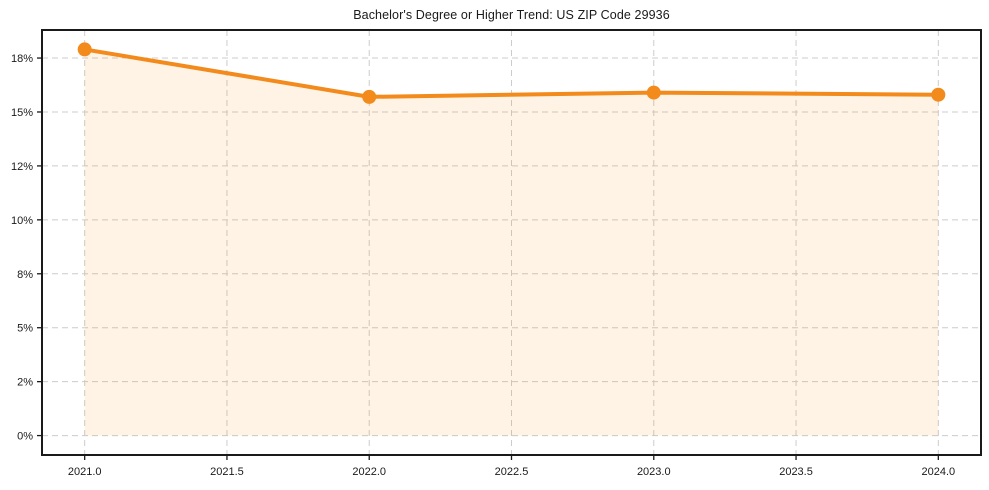  I want to click on data-point-2022, so click(369, 96).